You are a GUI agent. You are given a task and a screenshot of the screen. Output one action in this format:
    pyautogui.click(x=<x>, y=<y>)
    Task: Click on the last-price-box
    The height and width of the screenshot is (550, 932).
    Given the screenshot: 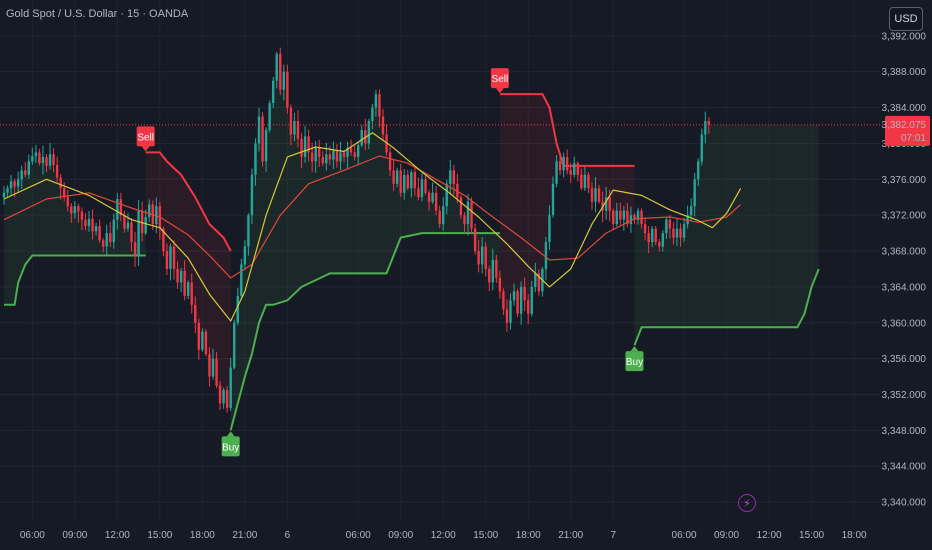 What is the action you would take?
    pyautogui.click(x=907, y=130)
    